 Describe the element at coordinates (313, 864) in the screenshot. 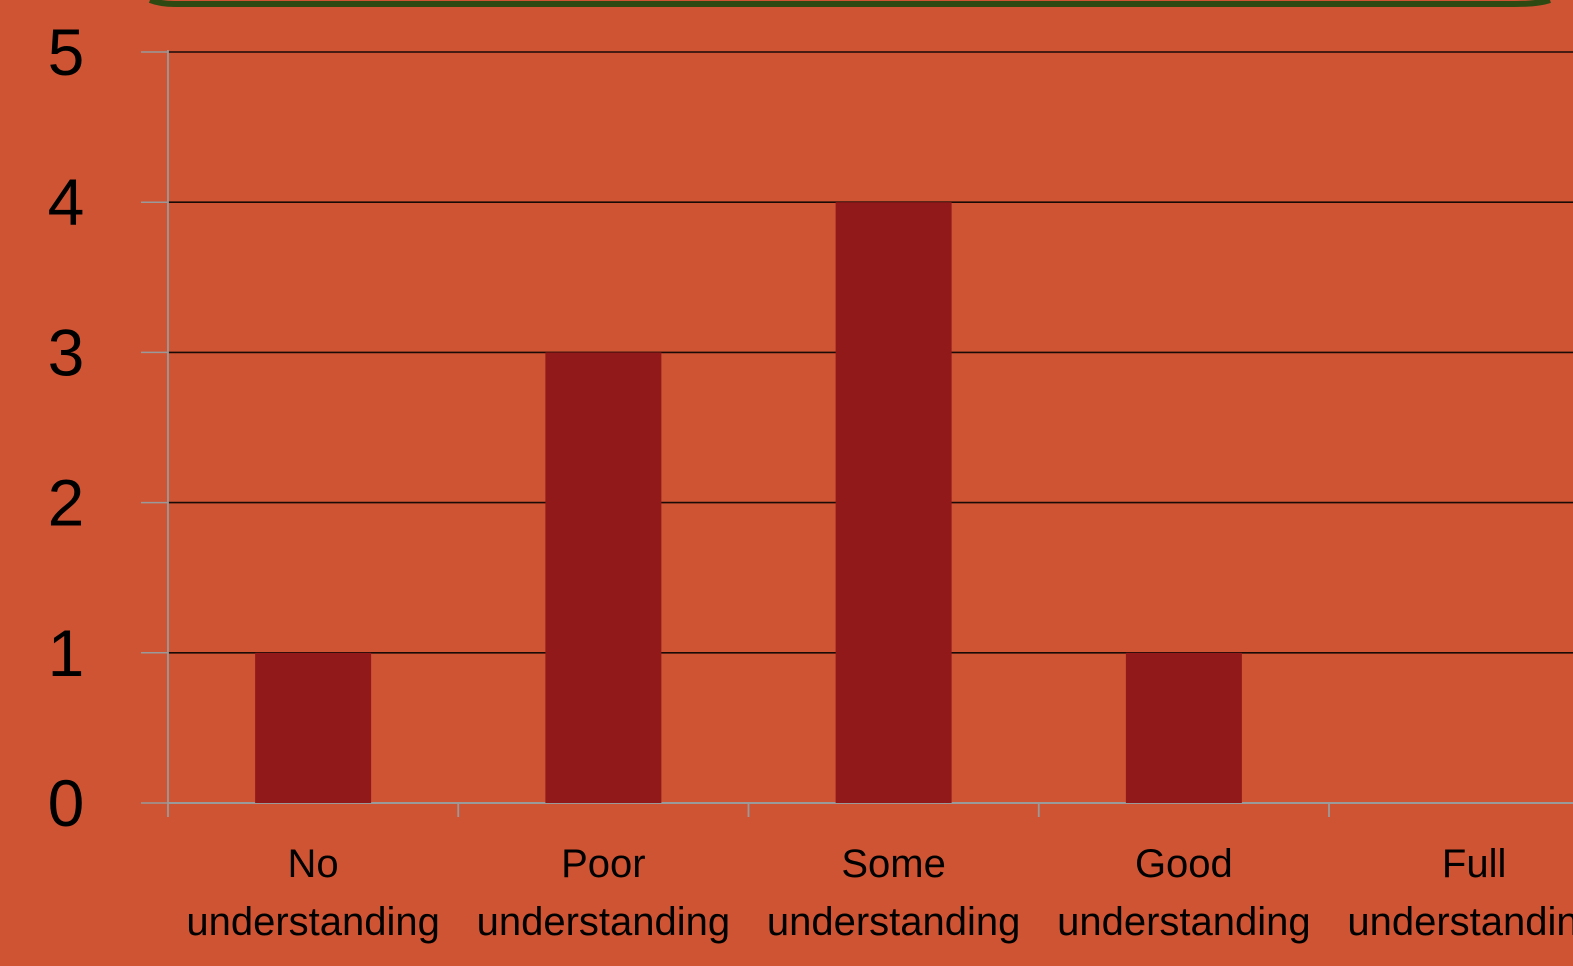

I see `x-category-label-line: No` at that location.